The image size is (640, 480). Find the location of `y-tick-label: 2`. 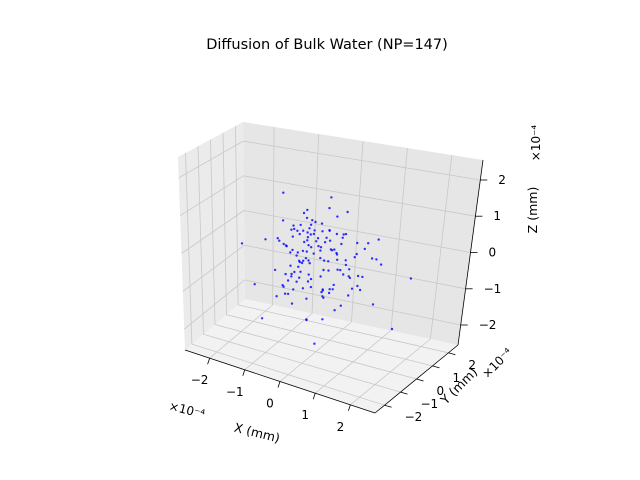

y-tick-label: 2 is located at coordinates (472, 365).